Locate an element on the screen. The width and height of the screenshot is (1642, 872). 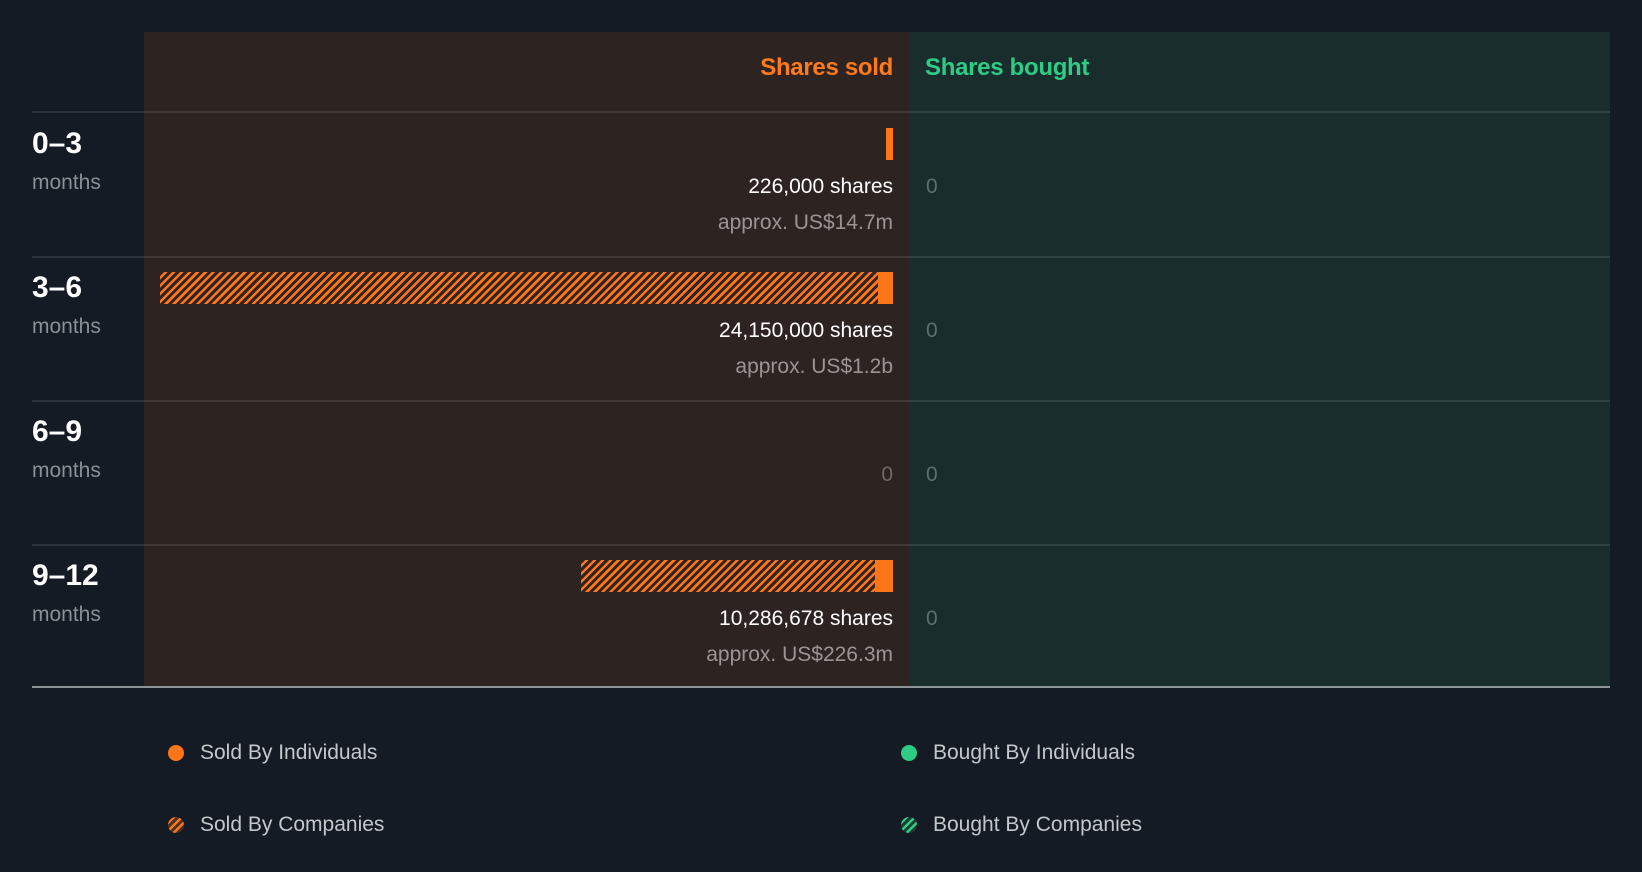
legend-bought-companies: Bought By Companies is located at coordinates (1021, 825).